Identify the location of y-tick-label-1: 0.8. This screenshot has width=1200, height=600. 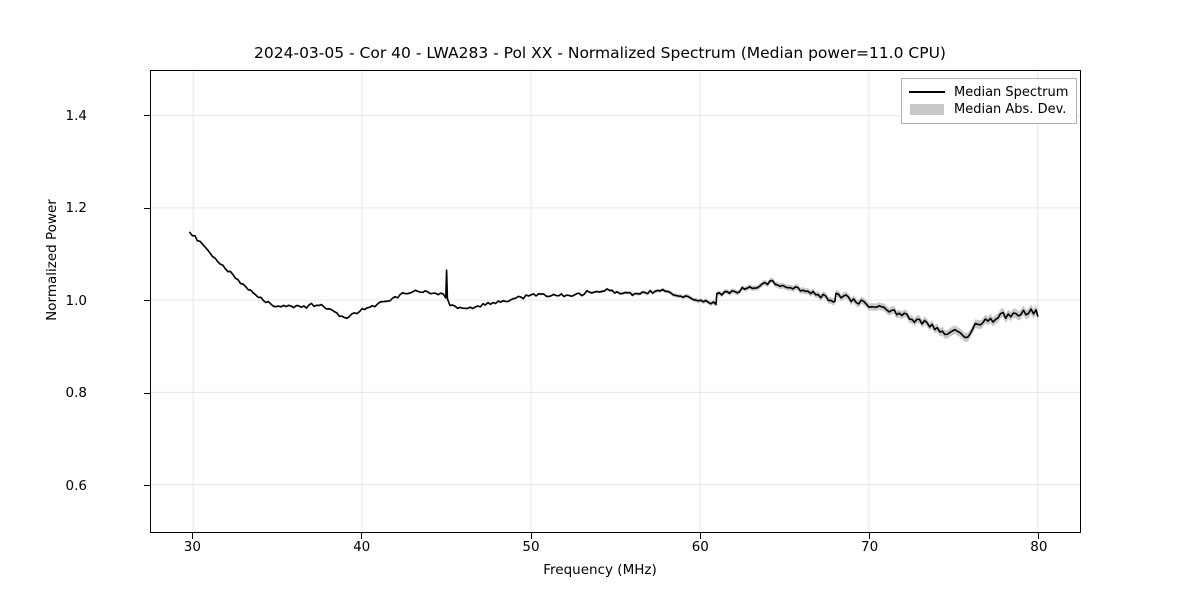
(76, 393).